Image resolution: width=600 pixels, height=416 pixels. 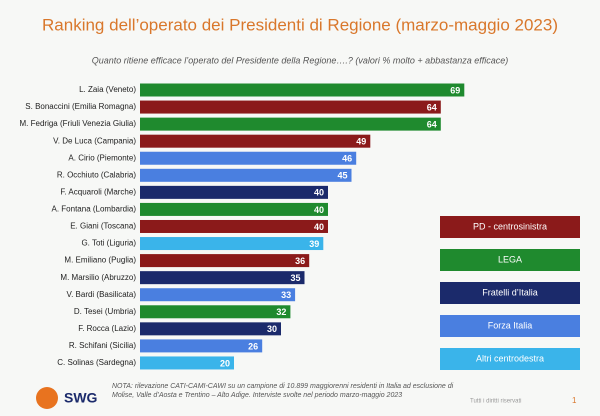 I want to click on category-label: M. Emiliano (Puglia), so click(x=100, y=260).